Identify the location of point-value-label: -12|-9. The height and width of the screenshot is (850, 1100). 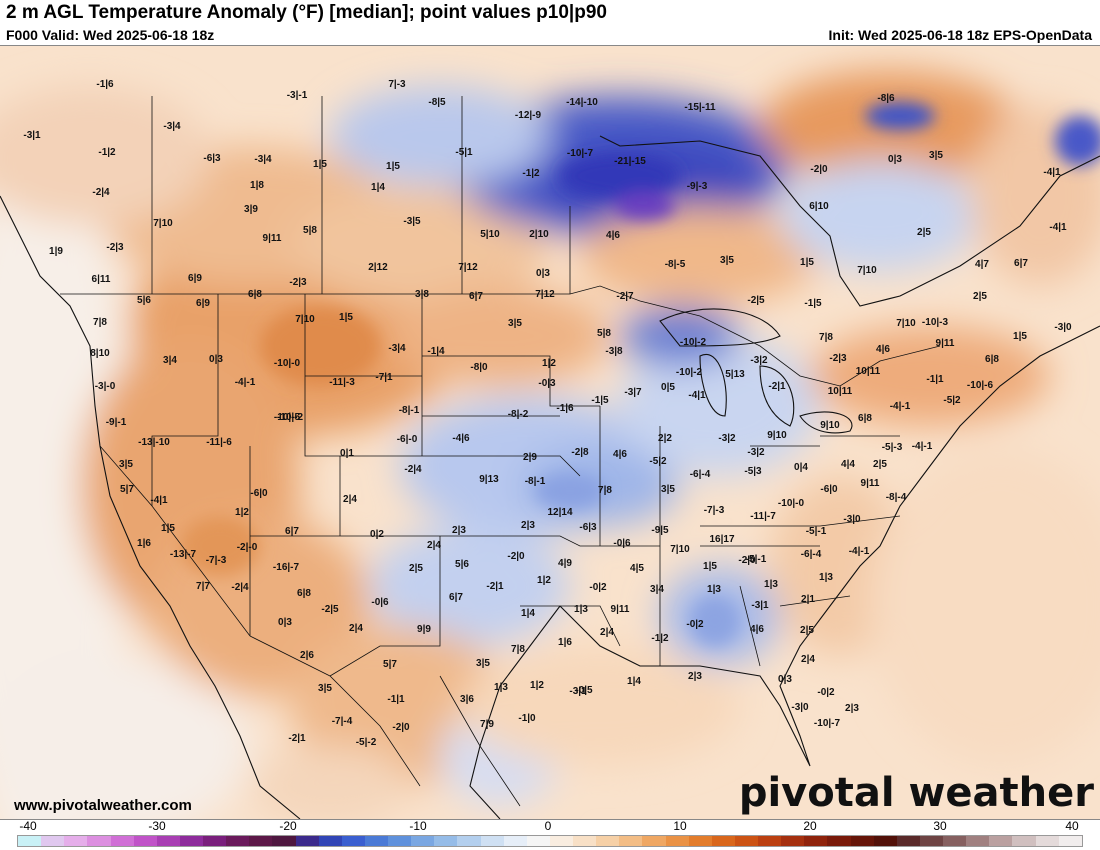
(528, 115).